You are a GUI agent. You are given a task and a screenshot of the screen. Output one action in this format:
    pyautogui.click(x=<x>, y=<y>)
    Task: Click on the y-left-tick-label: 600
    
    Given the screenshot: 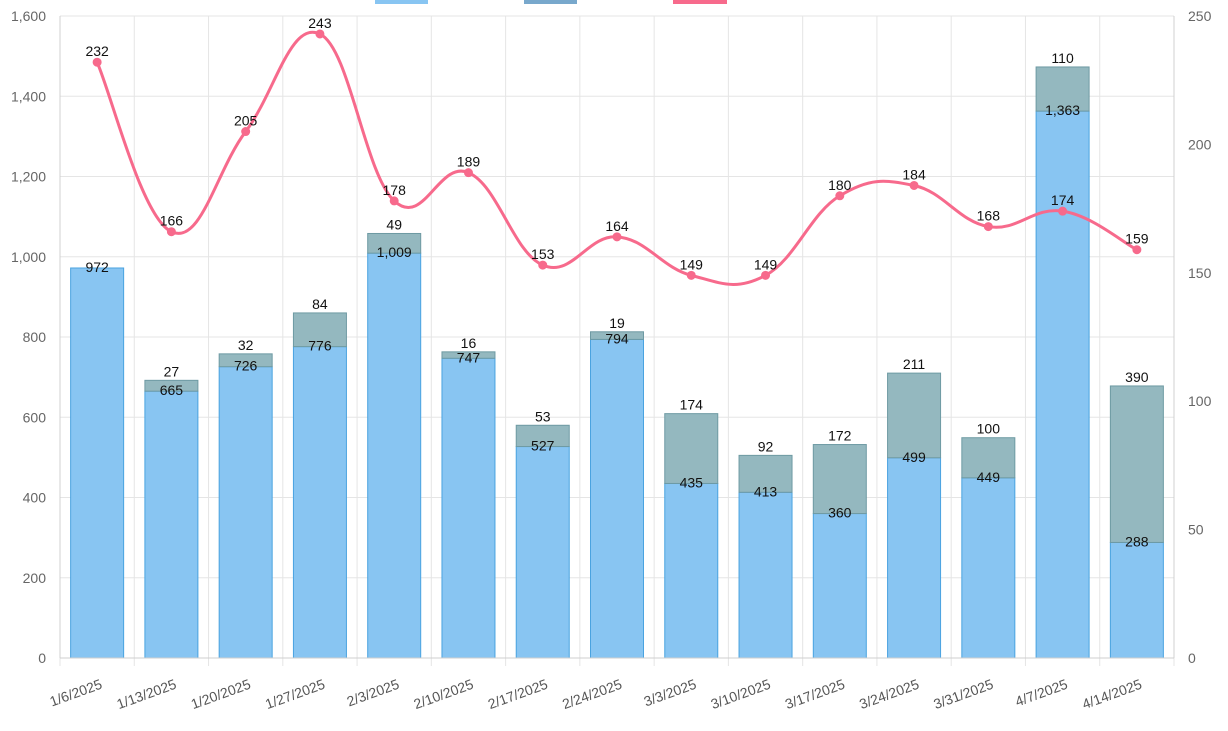 What is the action you would take?
    pyautogui.click(x=35, y=417)
    